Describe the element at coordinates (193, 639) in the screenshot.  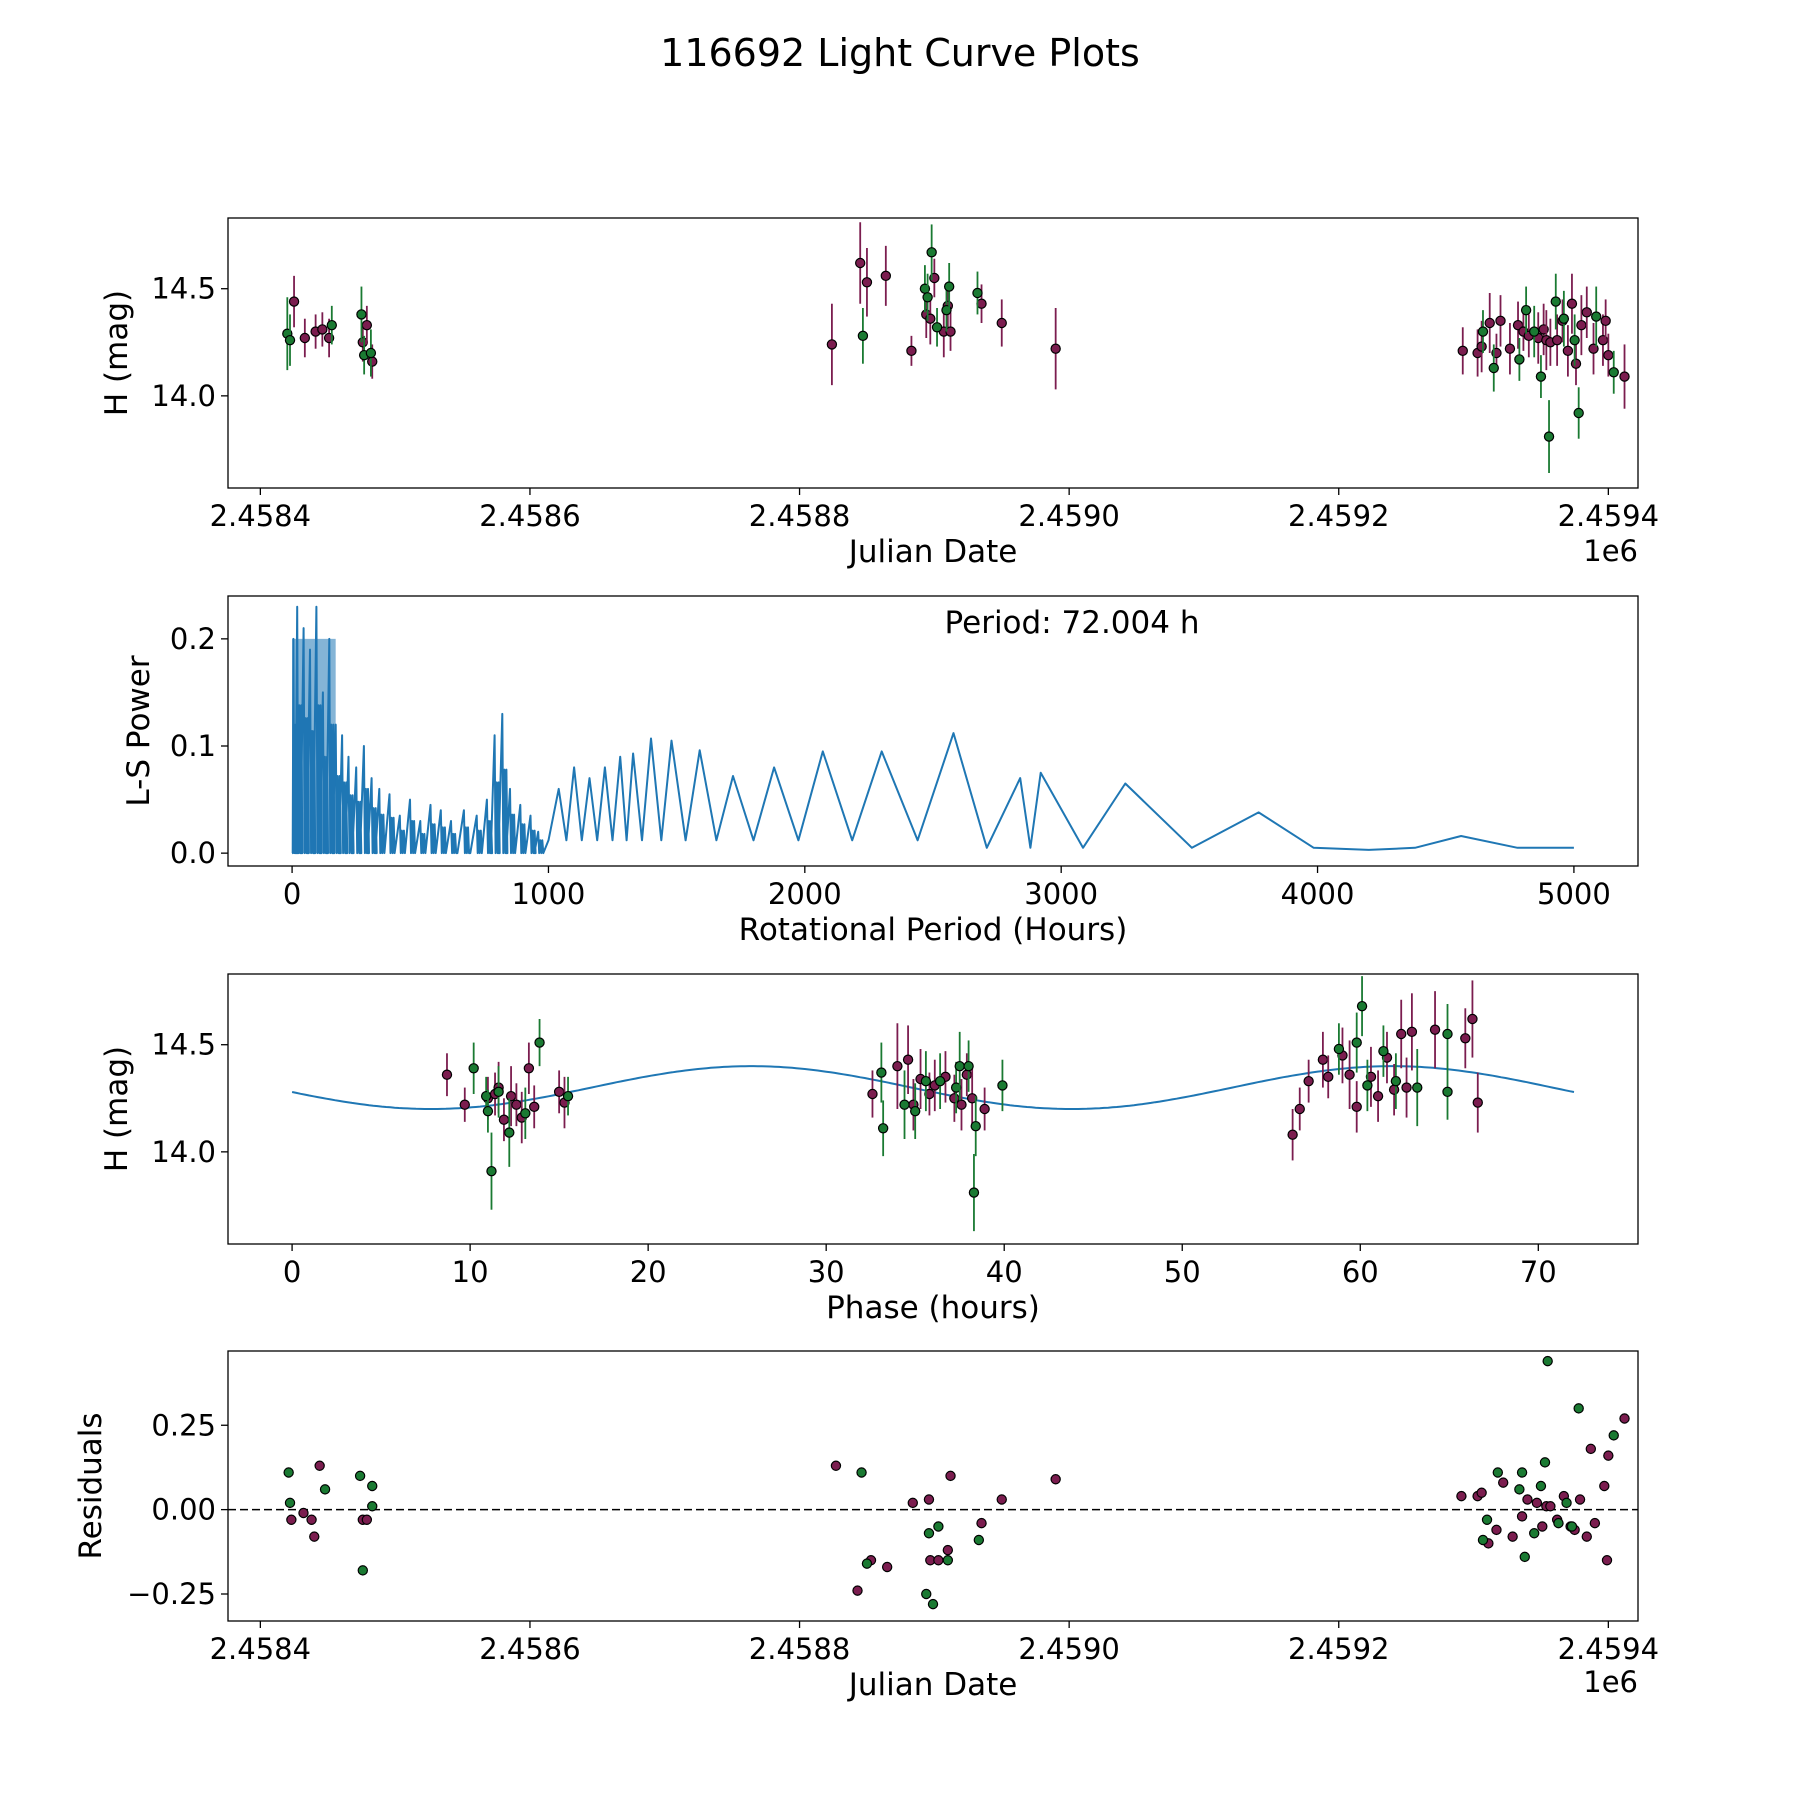
I see `y-tick-label: 0.2` at that location.